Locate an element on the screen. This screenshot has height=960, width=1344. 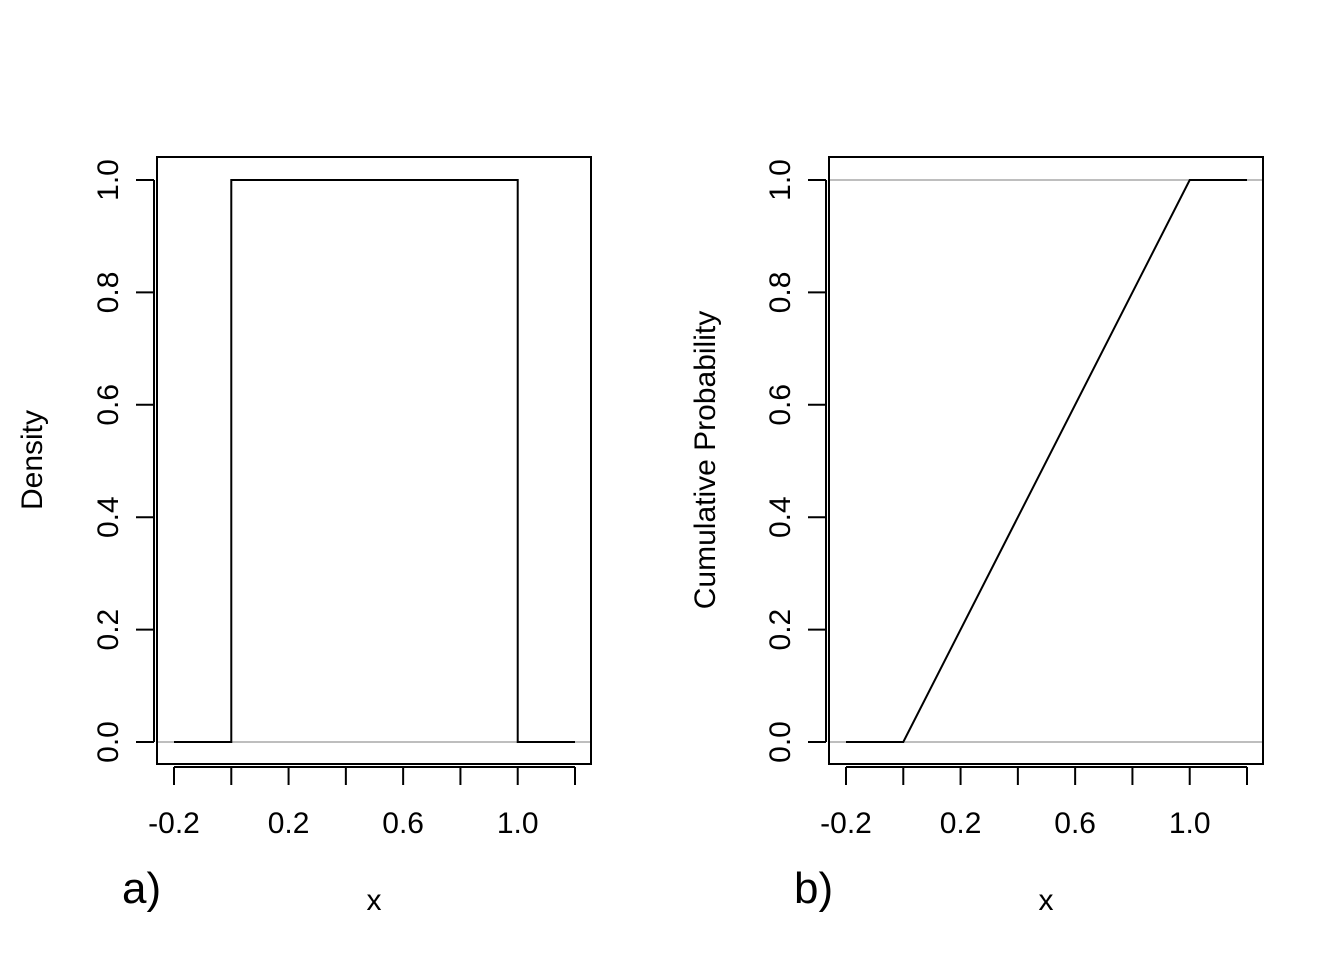
panel-label: b) is located at coordinates (813, 888).